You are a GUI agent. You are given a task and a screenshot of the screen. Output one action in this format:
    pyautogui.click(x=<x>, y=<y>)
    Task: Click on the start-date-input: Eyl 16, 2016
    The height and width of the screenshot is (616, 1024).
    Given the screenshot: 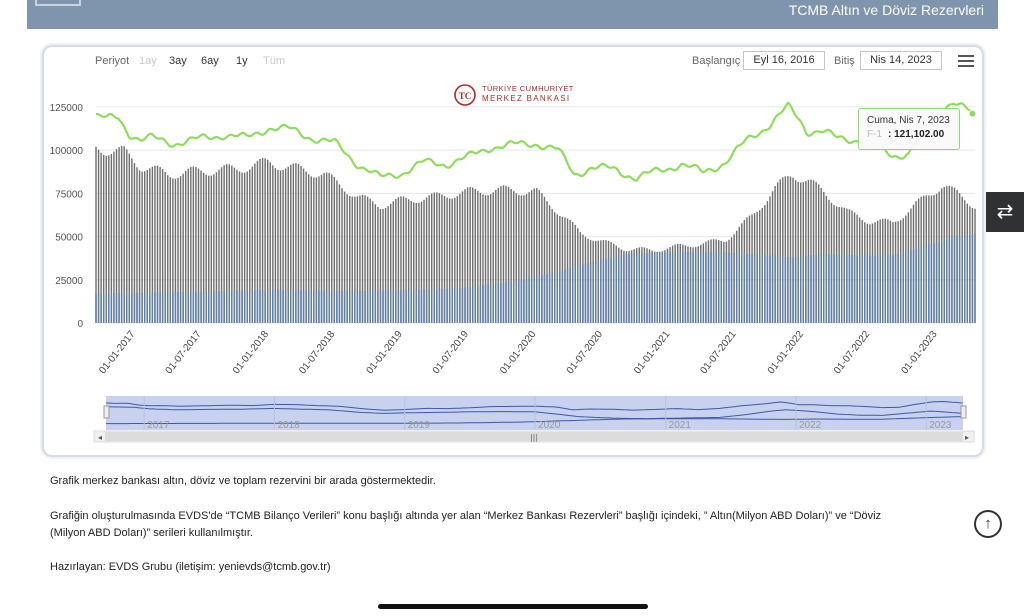 What is the action you would take?
    pyautogui.click(x=784, y=60)
    